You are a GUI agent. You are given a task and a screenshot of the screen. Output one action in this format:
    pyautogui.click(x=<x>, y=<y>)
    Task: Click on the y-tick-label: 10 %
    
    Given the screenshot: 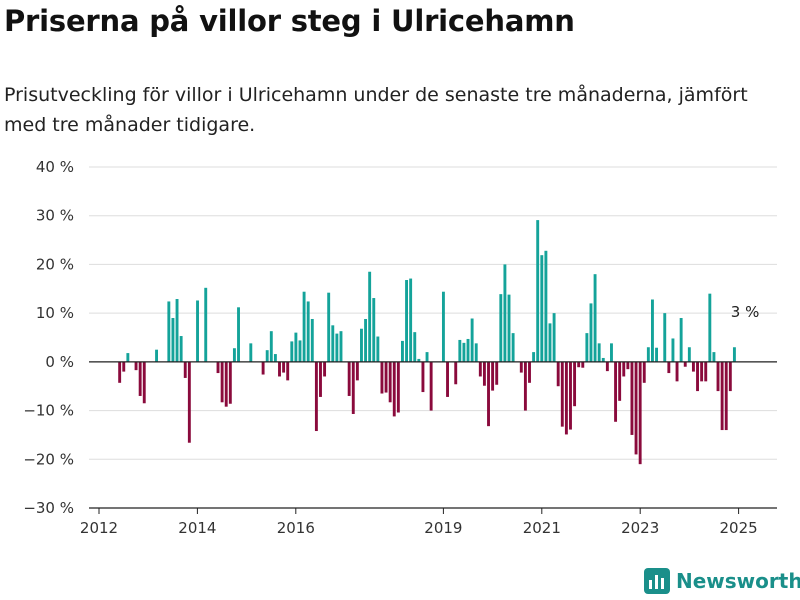 What is the action you would take?
    pyautogui.click(x=55, y=313)
    